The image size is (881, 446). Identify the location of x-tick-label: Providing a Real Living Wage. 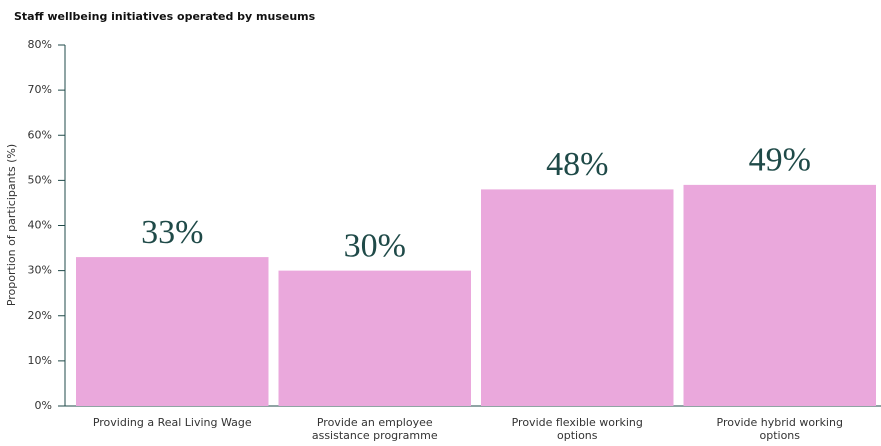
(172, 422).